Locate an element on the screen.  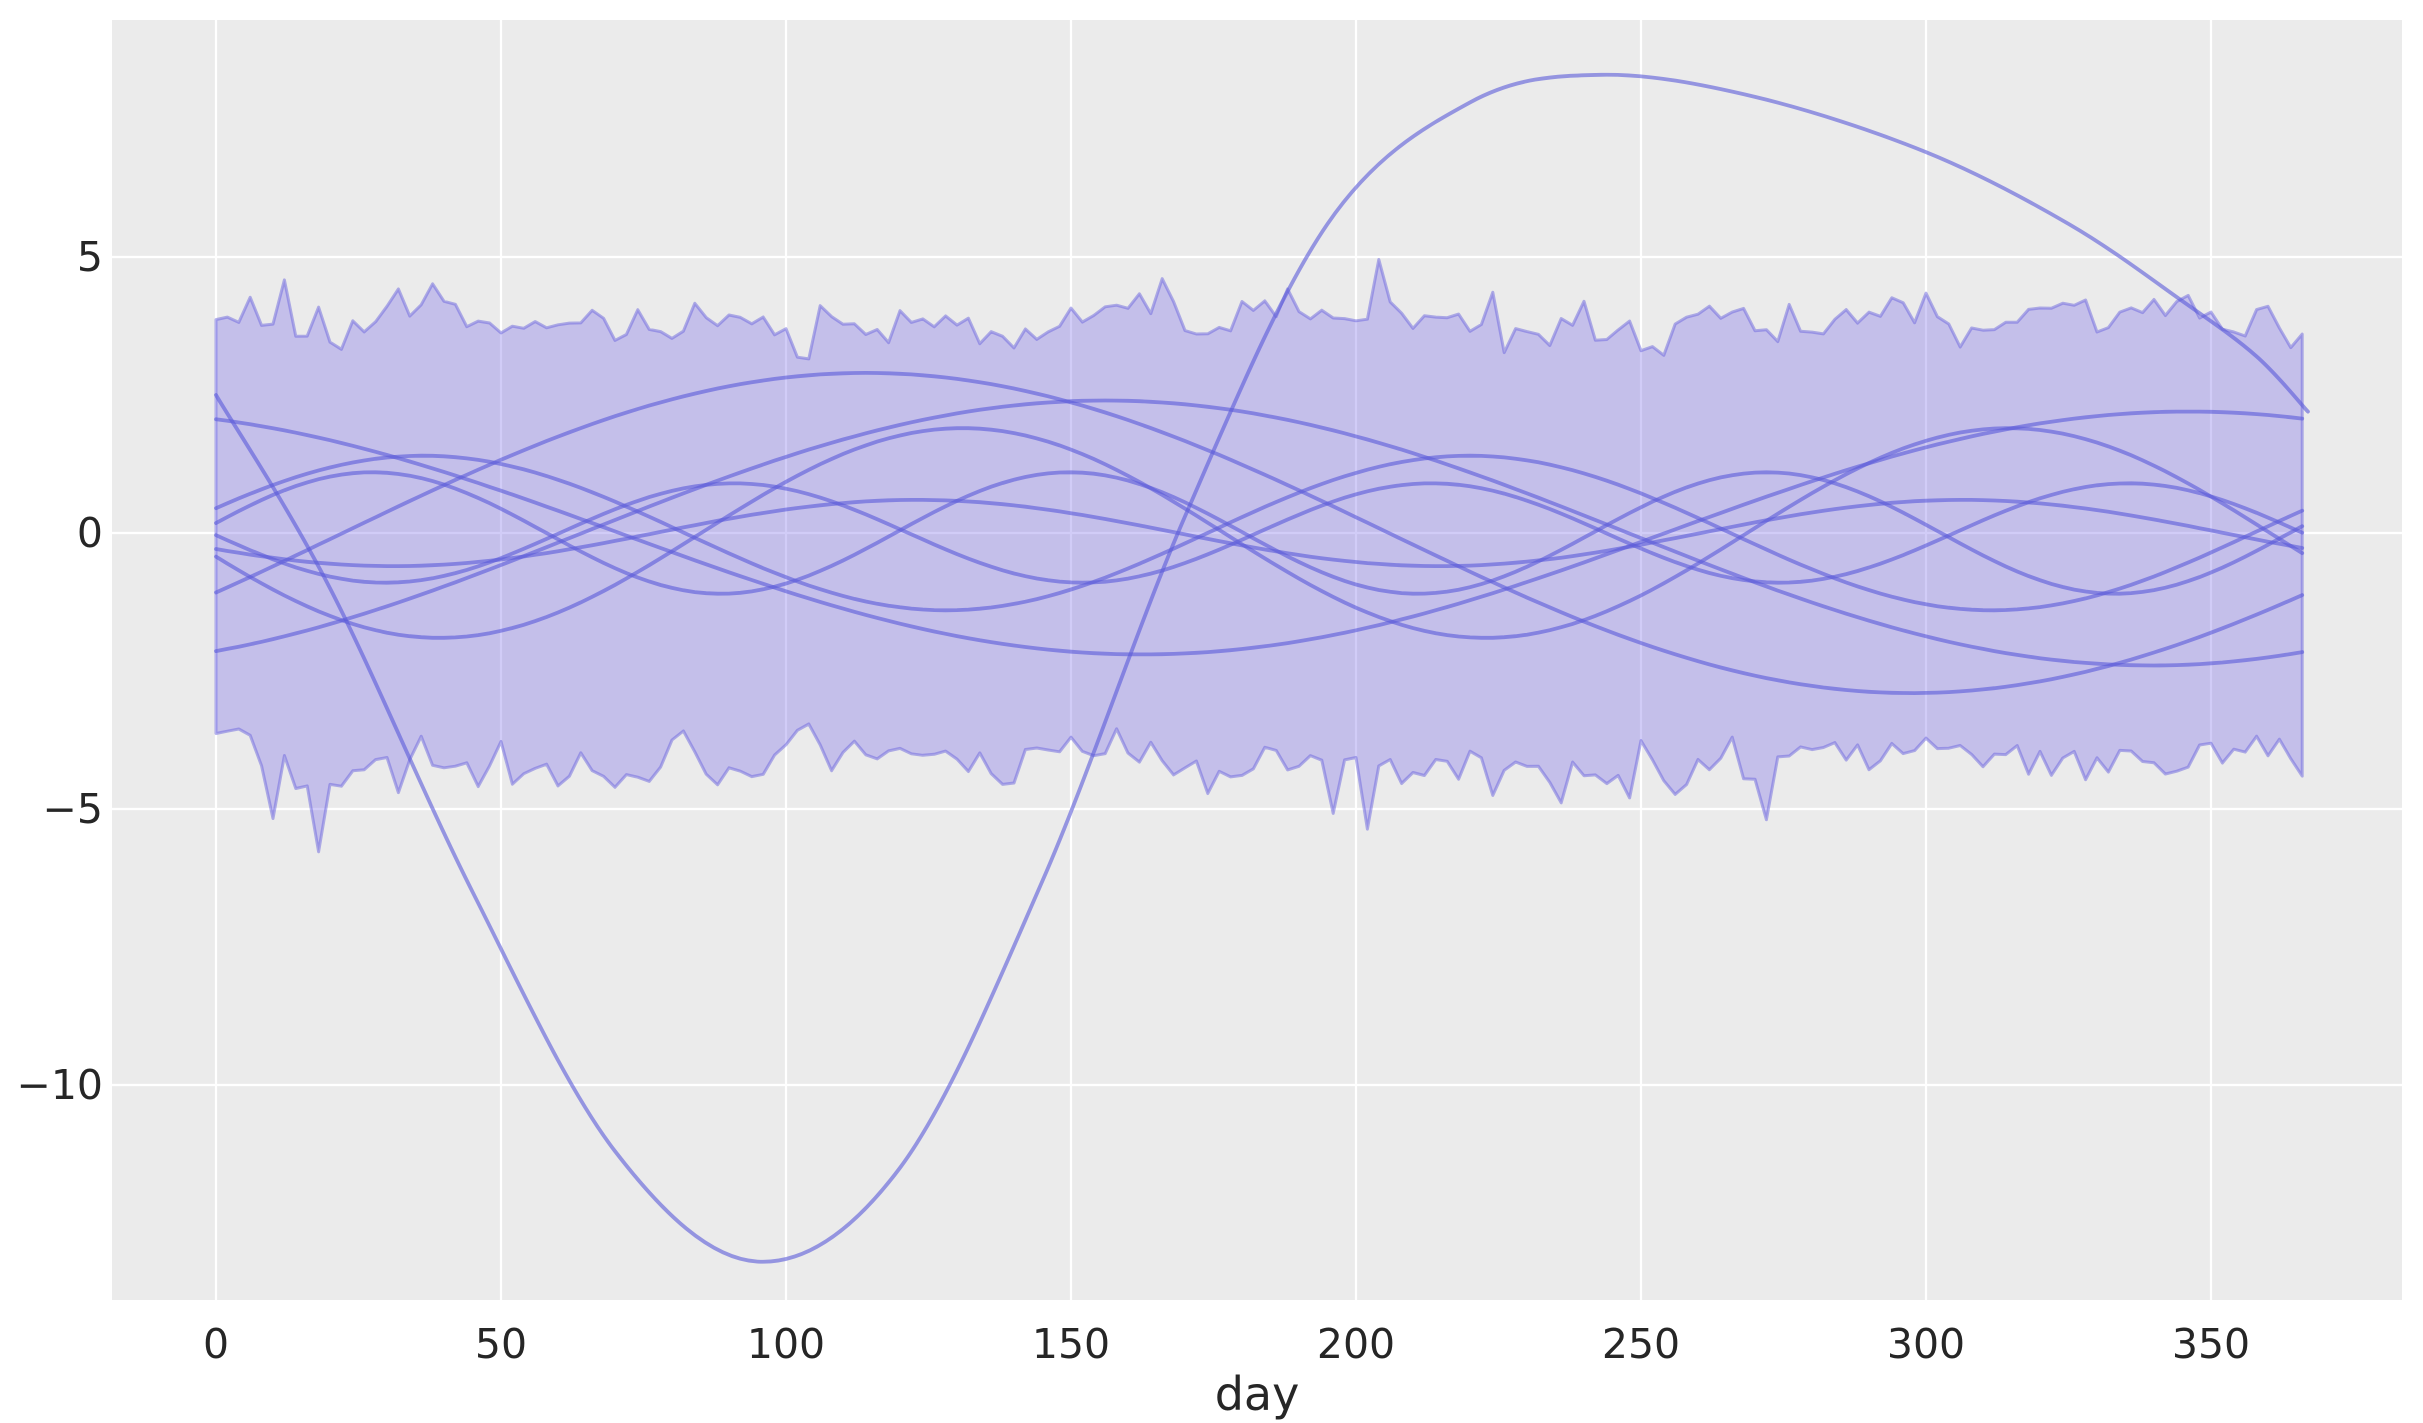
x-tick-label: 150 is located at coordinates (1071, 1344).